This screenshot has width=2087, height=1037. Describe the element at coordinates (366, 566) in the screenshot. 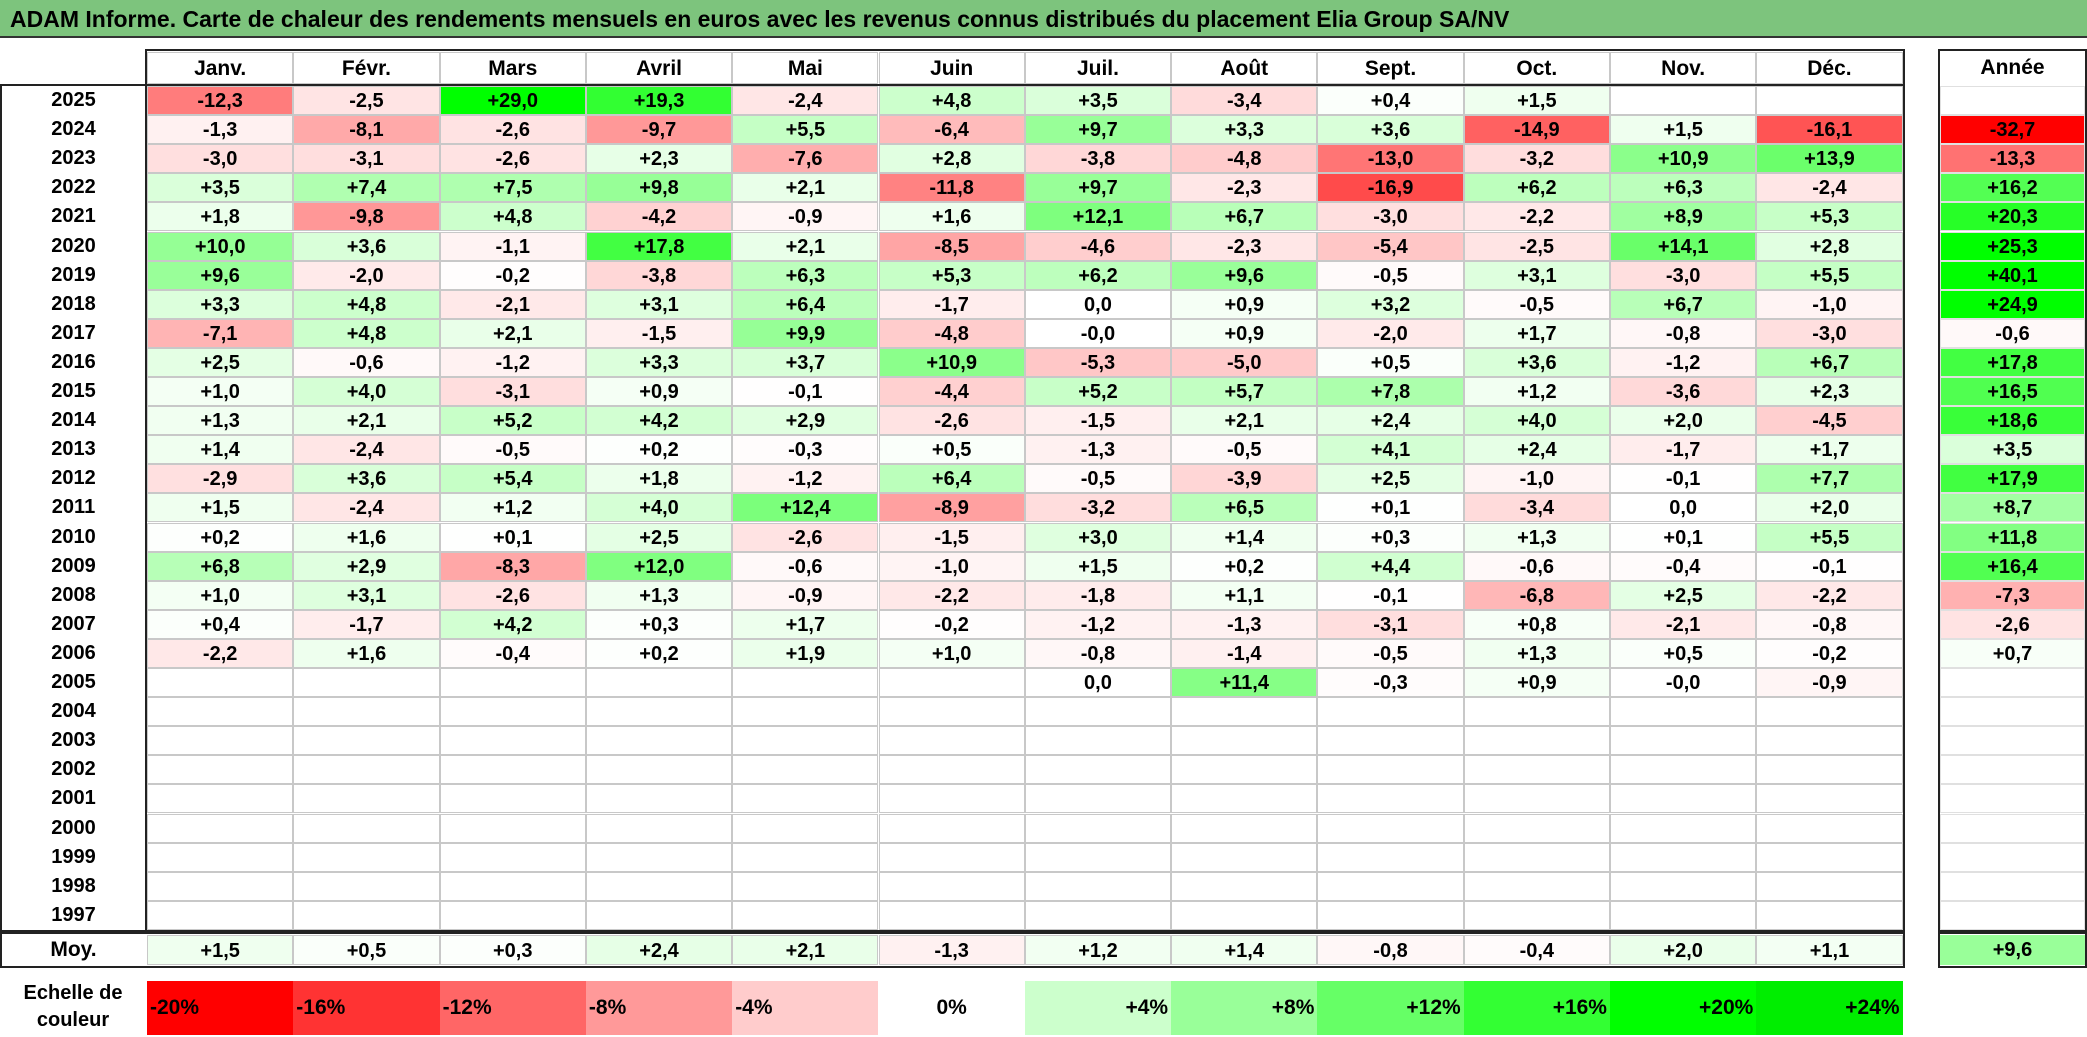

I see `heatmap-cell: +2,9` at that location.